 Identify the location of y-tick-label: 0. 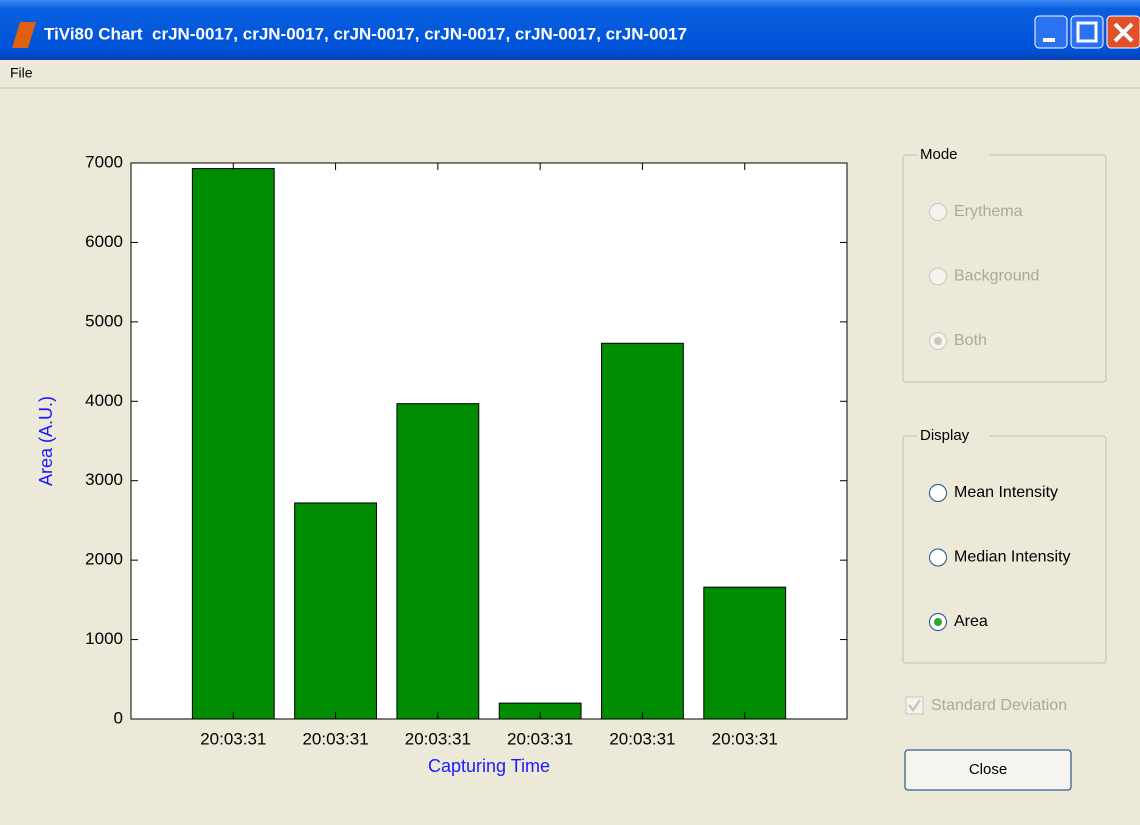
(118, 717).